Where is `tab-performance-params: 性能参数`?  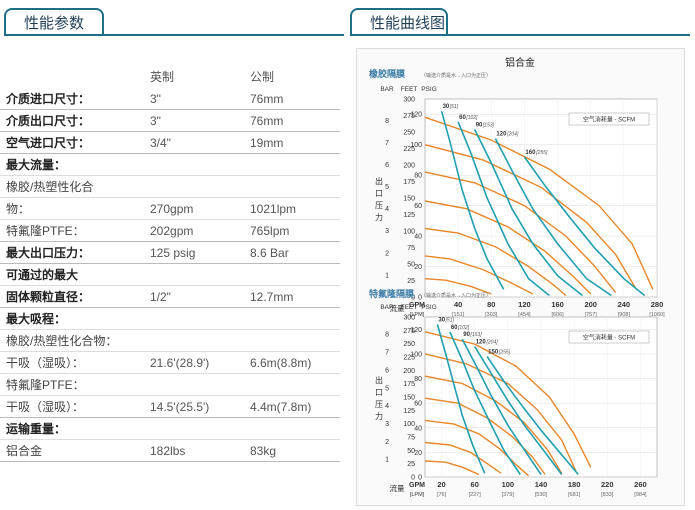 tab-performance-params: 性能参数 is located at coordinates (54, 21).